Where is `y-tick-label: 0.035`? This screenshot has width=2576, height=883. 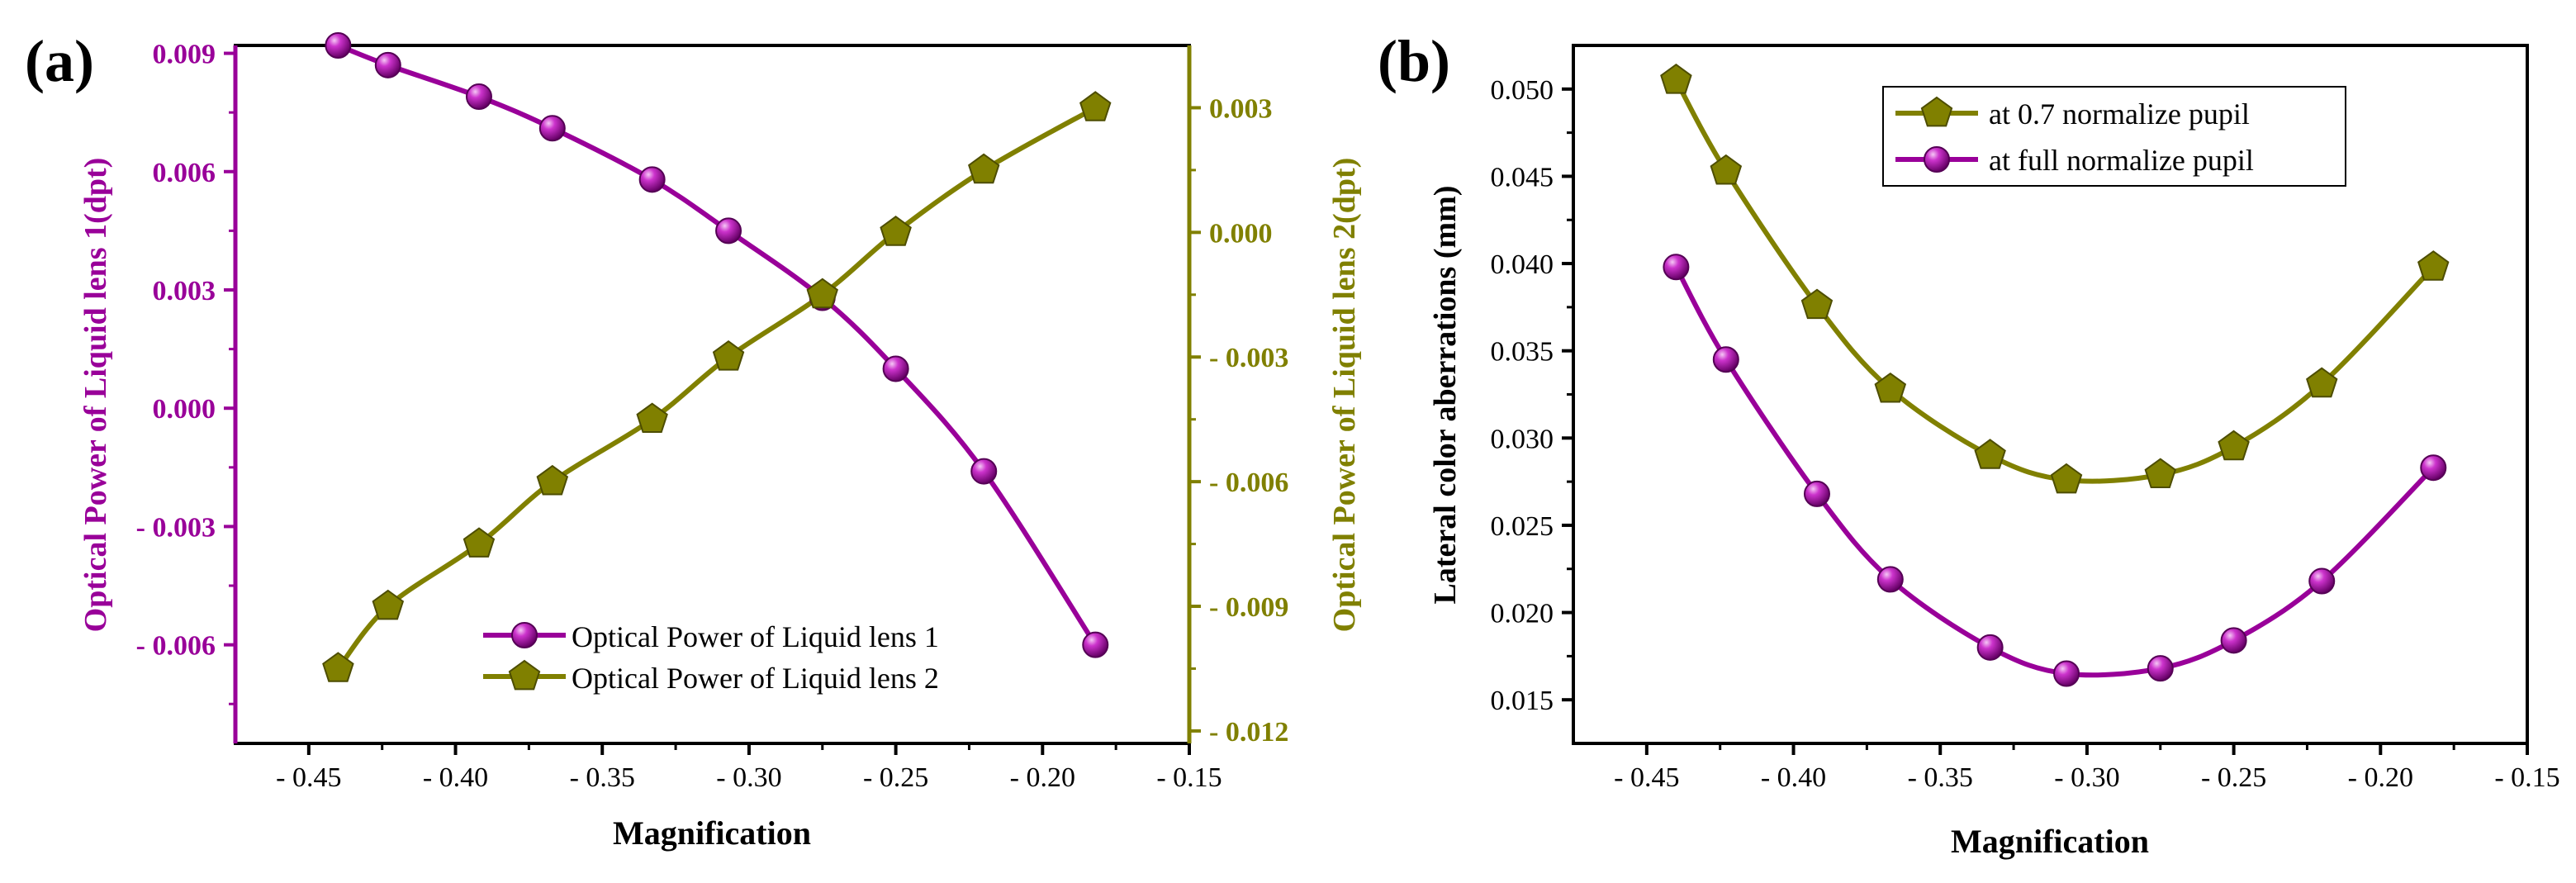
y-tick-label: 0.035 is located at coordinates (1522, 352).